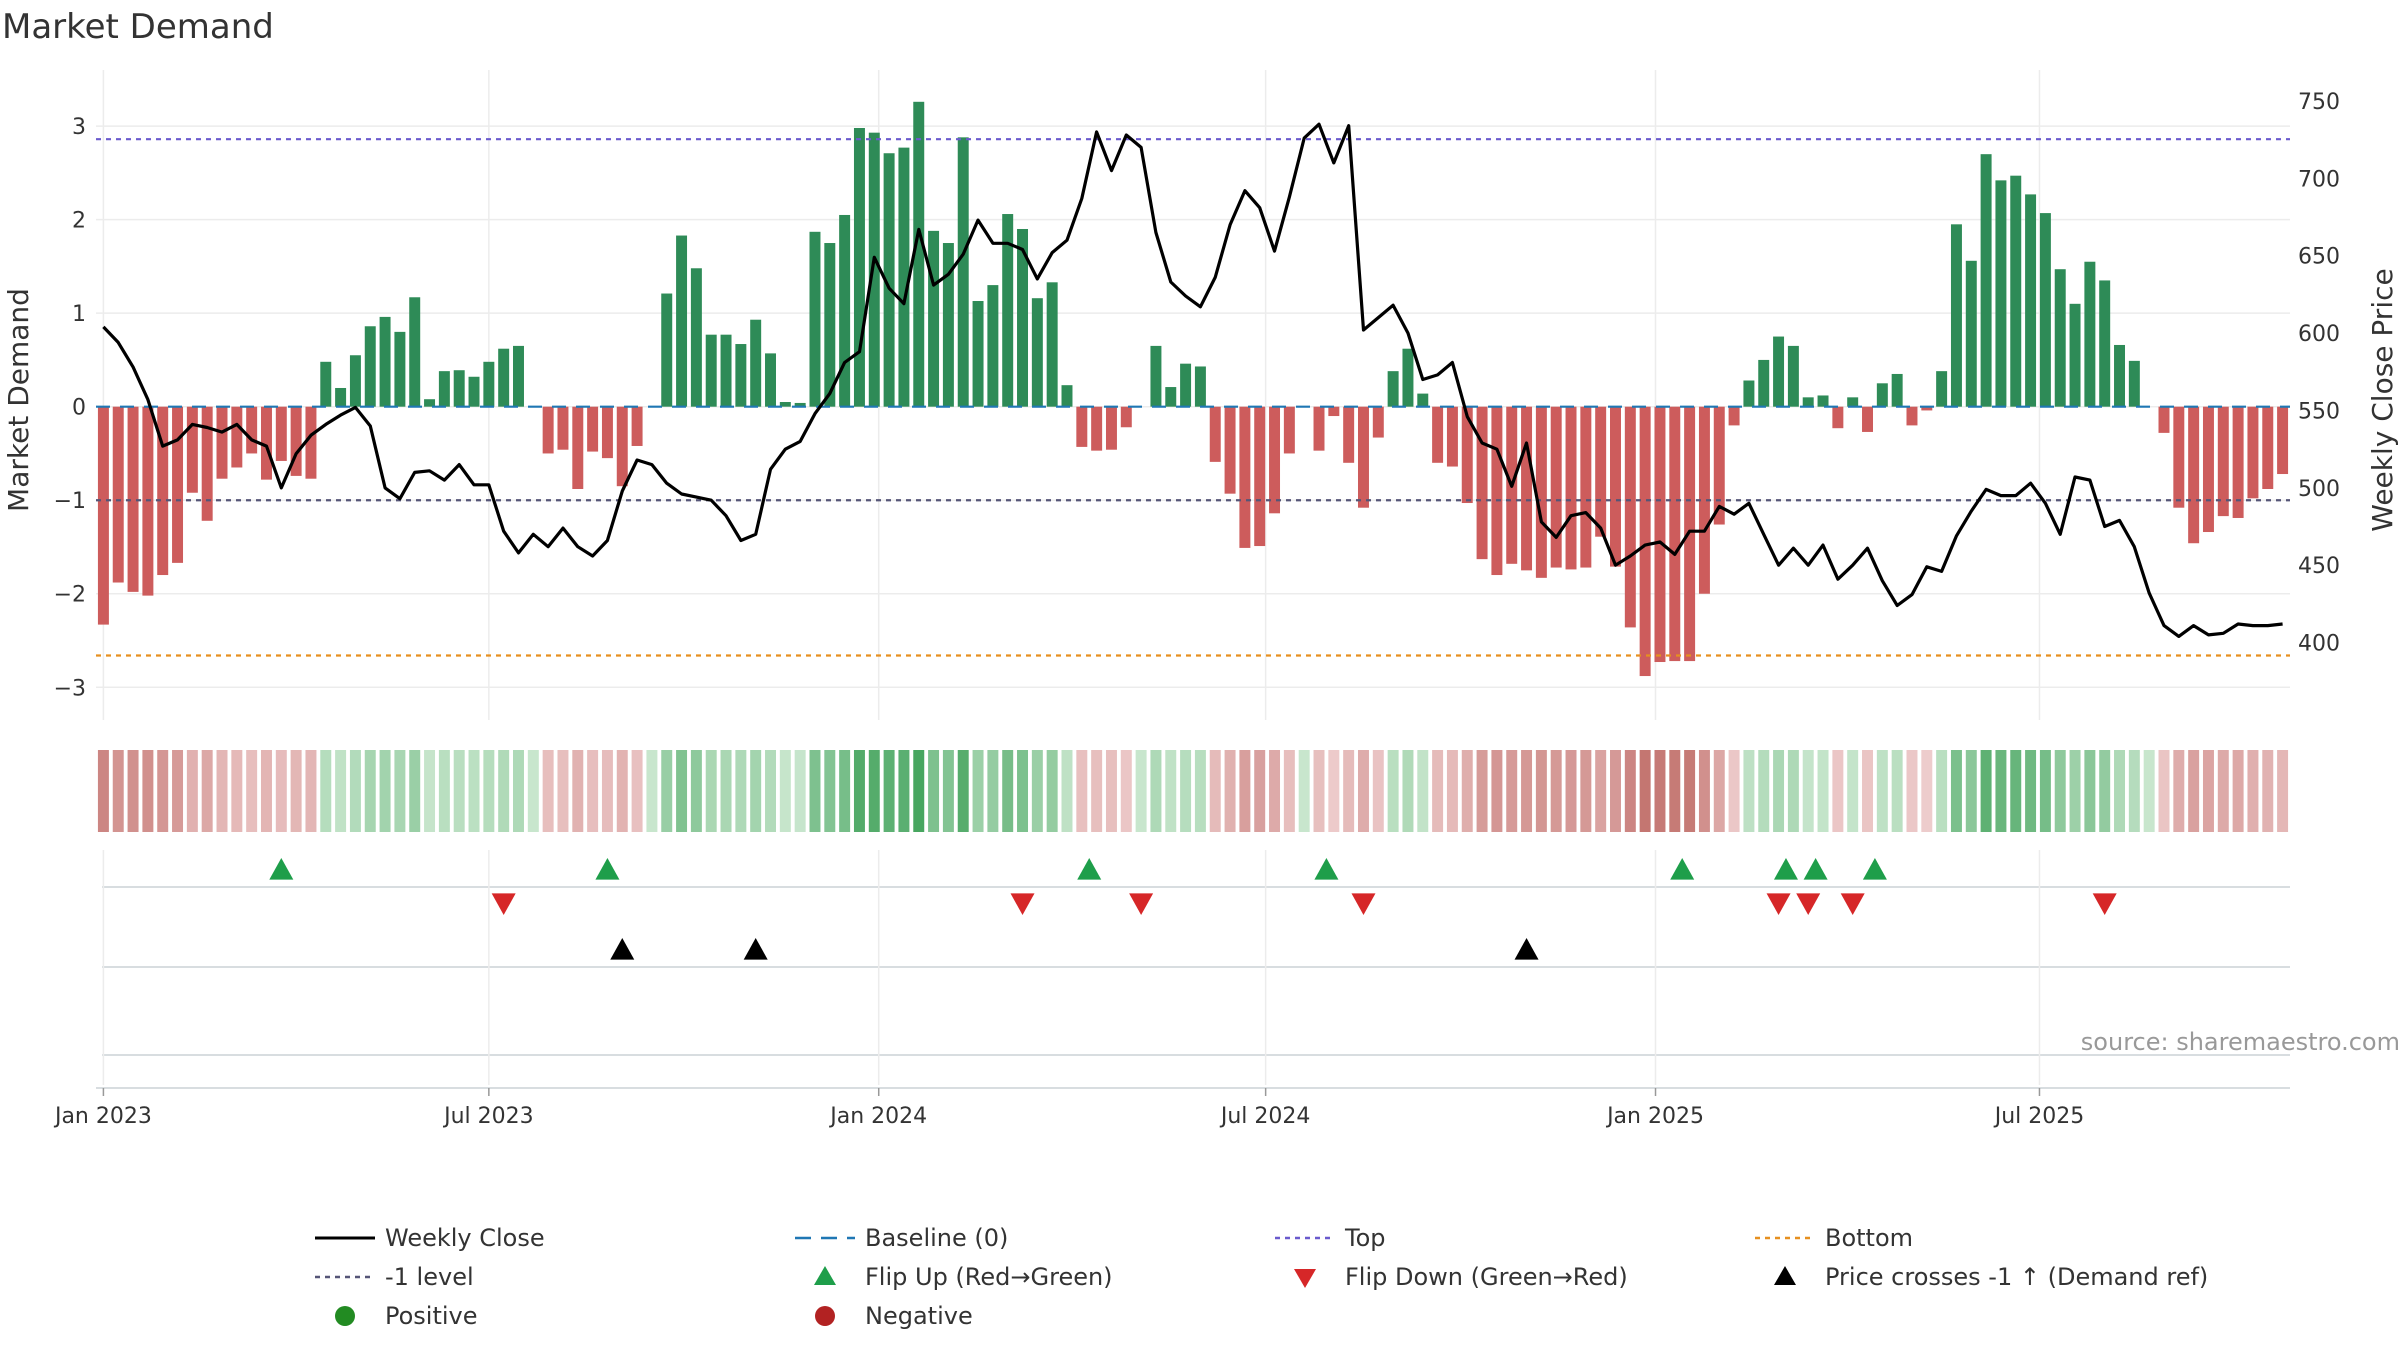 The image size is (2400, 1350). I want to click on x-tick-label: Jul 2023, so click(488, 1116).